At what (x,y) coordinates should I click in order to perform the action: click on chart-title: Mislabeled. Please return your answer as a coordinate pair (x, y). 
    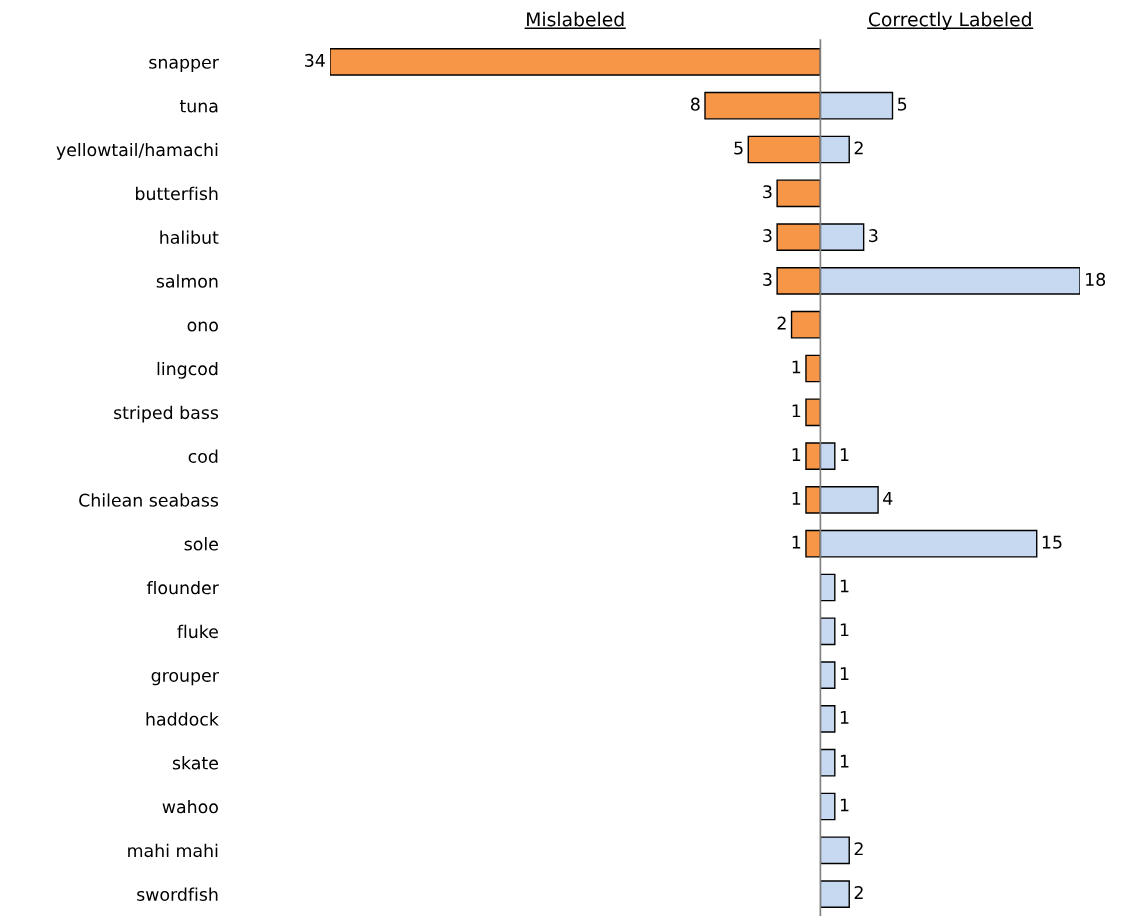
    Looking at the image, I should click on (575, 19).